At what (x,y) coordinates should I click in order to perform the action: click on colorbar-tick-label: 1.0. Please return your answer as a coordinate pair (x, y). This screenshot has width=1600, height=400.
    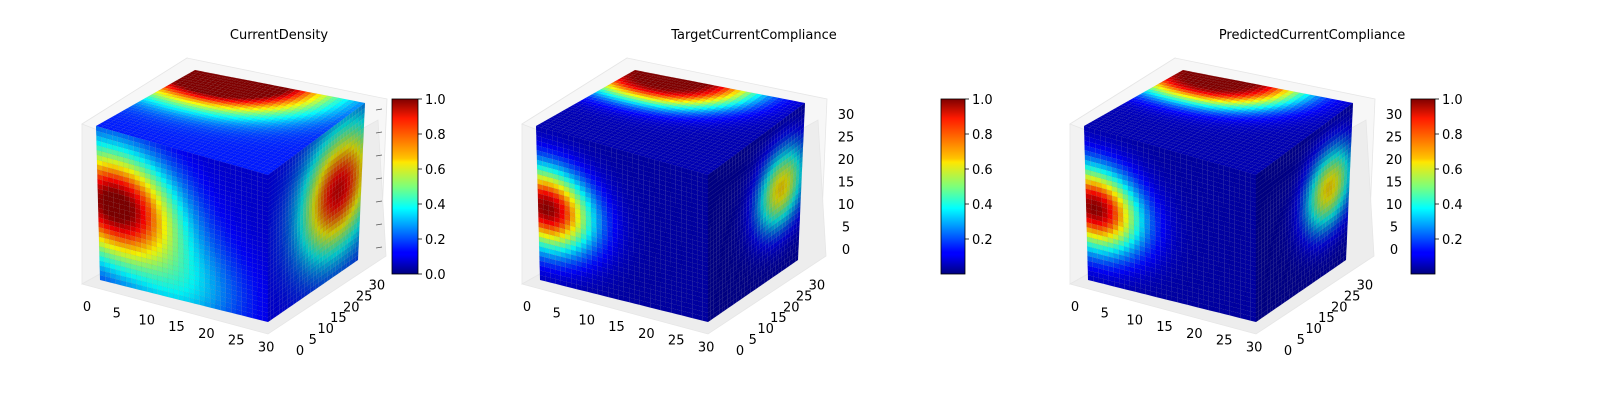
    Looking at the image, I should click on (435, 100).